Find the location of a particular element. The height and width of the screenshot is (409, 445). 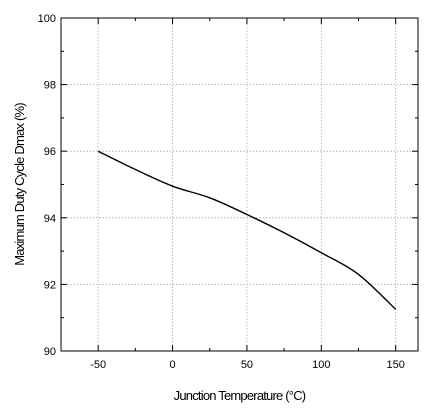

x-tick-label: 100 is located at coordinates (321, 365).